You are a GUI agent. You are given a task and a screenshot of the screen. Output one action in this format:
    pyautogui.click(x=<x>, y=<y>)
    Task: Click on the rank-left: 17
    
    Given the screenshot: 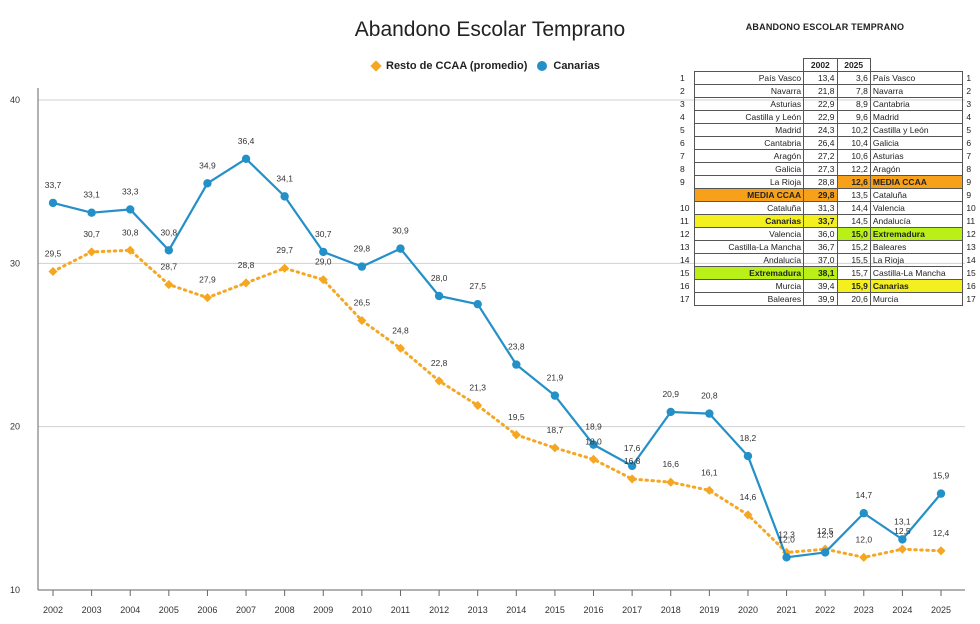 What is the action you would take?
    pyautogui.click(x=685, y=299)
    